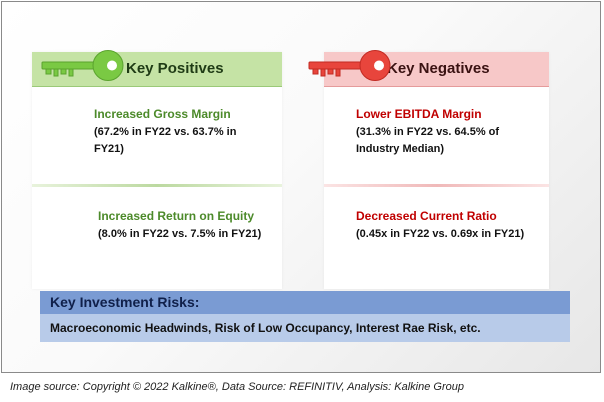  Describe the element at coordinates (438, 68) in the screenshot. I see `key-negatives-title: Key Negatives` at that location.